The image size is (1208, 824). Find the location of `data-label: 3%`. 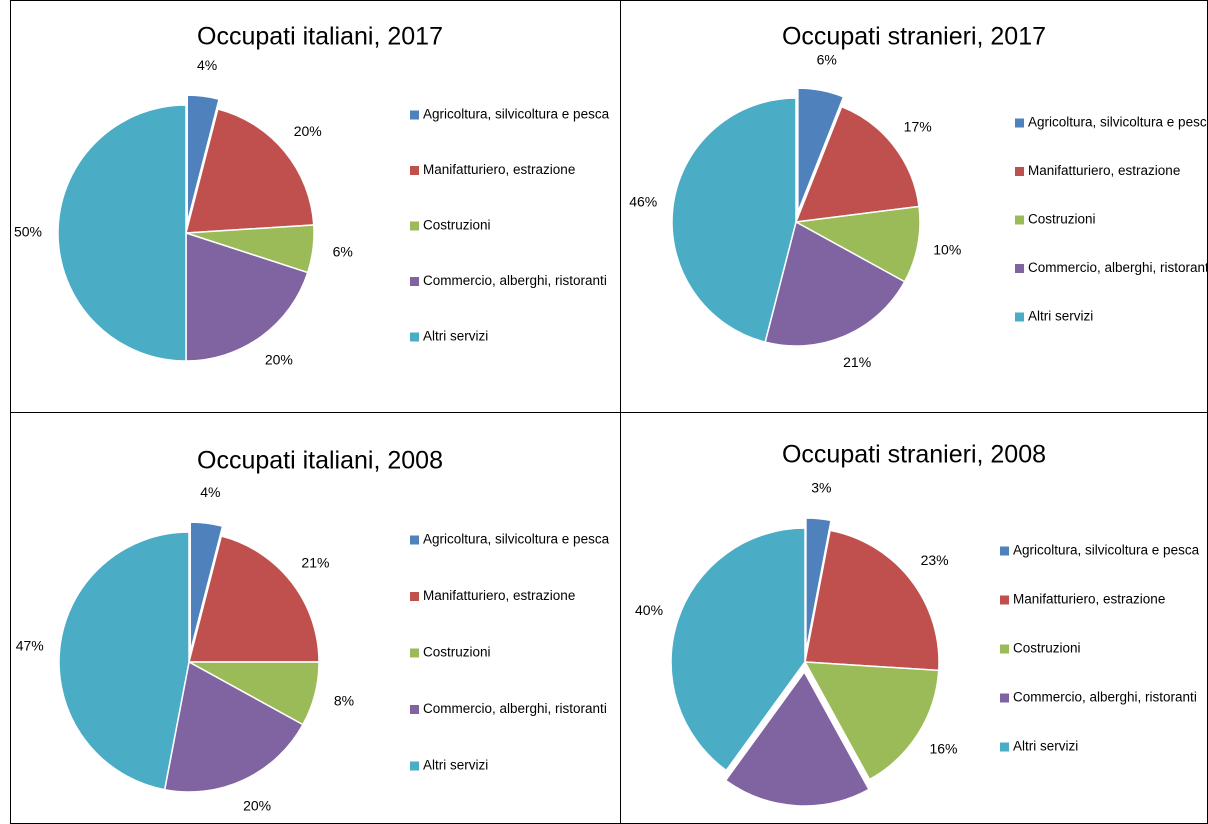

data-label: 3% is located at coordinates (821, 487).